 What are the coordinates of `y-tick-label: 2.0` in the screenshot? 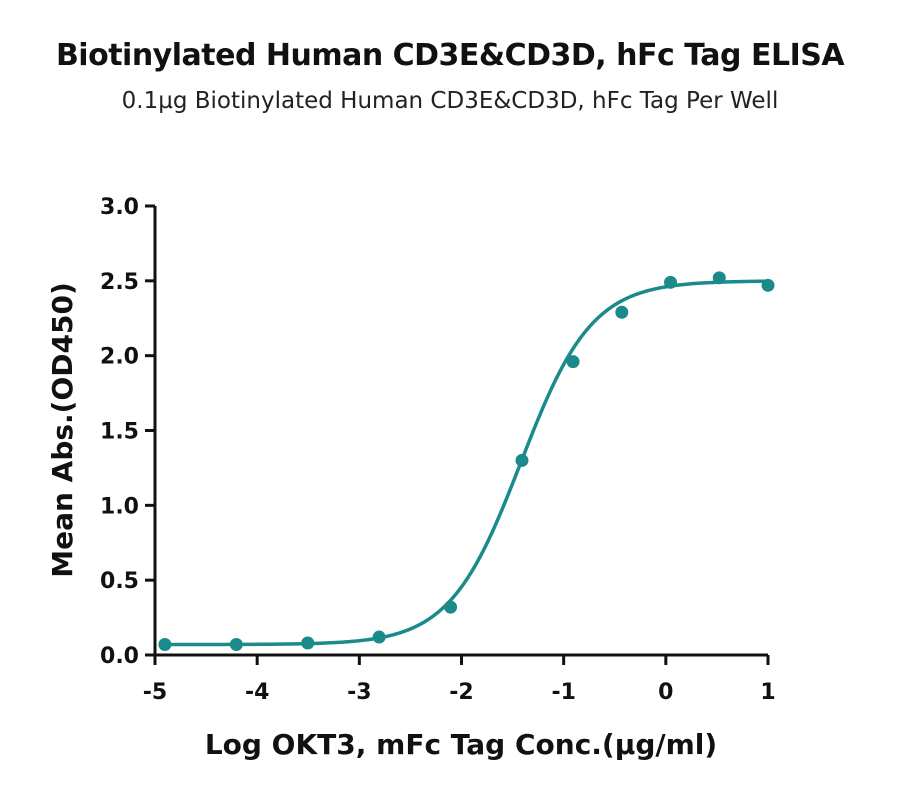 It's located at (119, 357).